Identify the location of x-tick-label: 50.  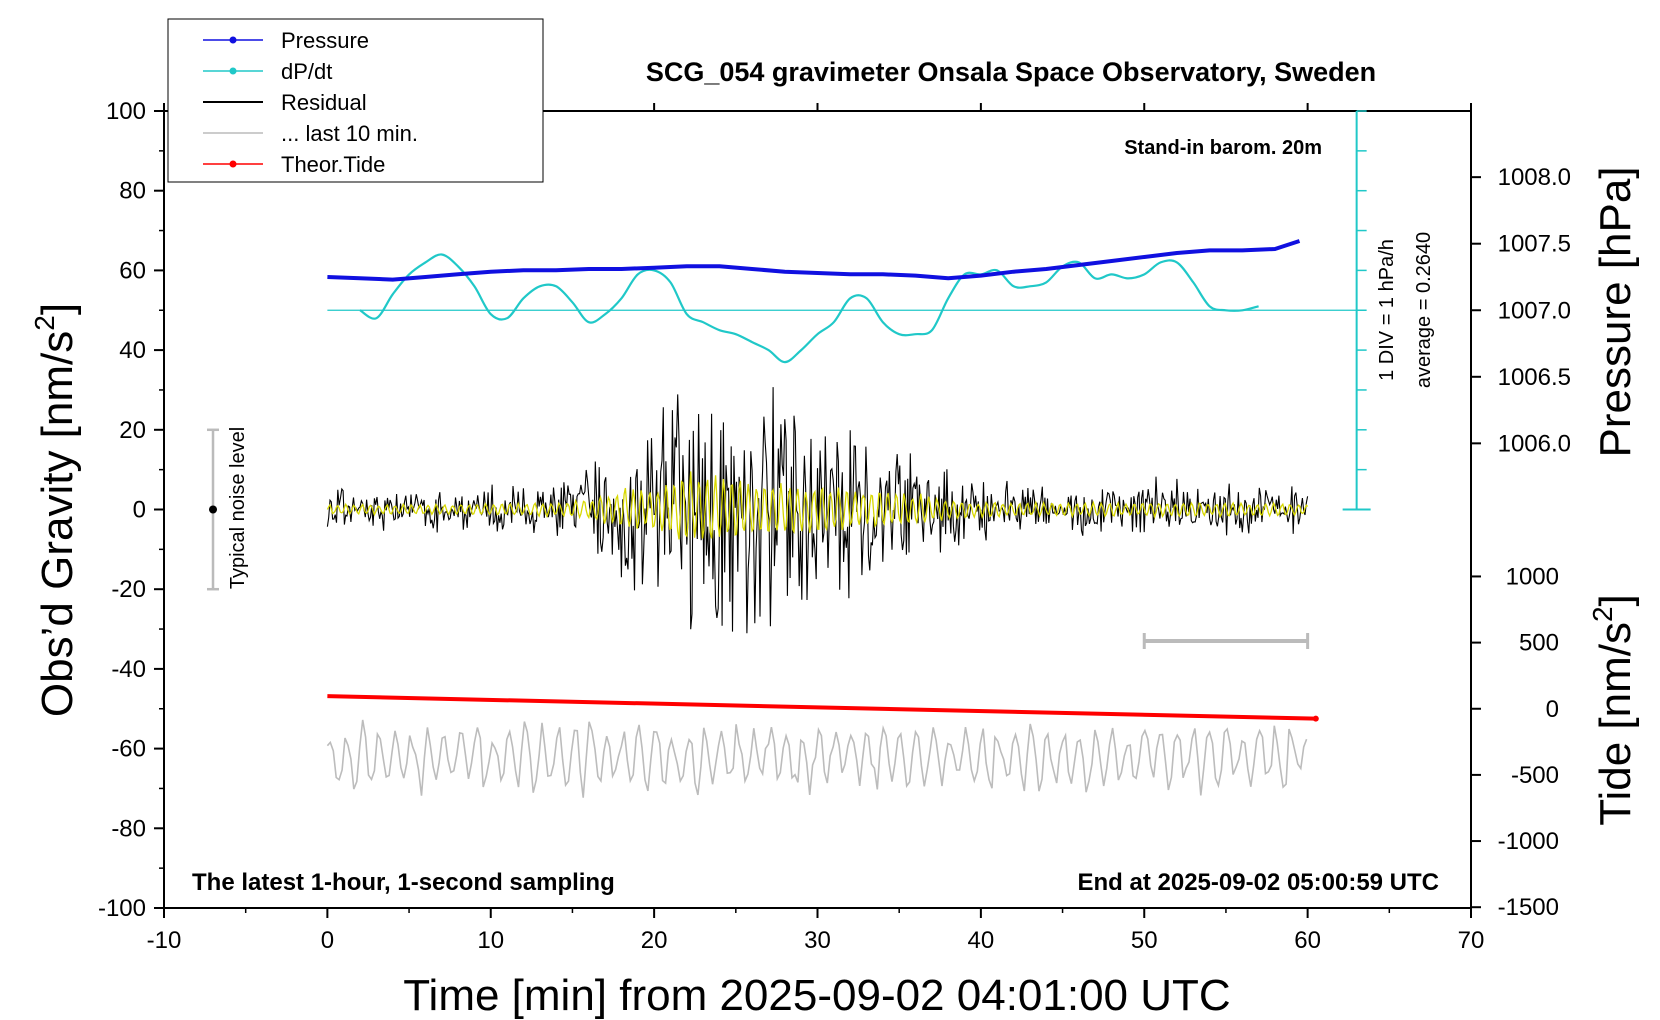
(1144, 940).